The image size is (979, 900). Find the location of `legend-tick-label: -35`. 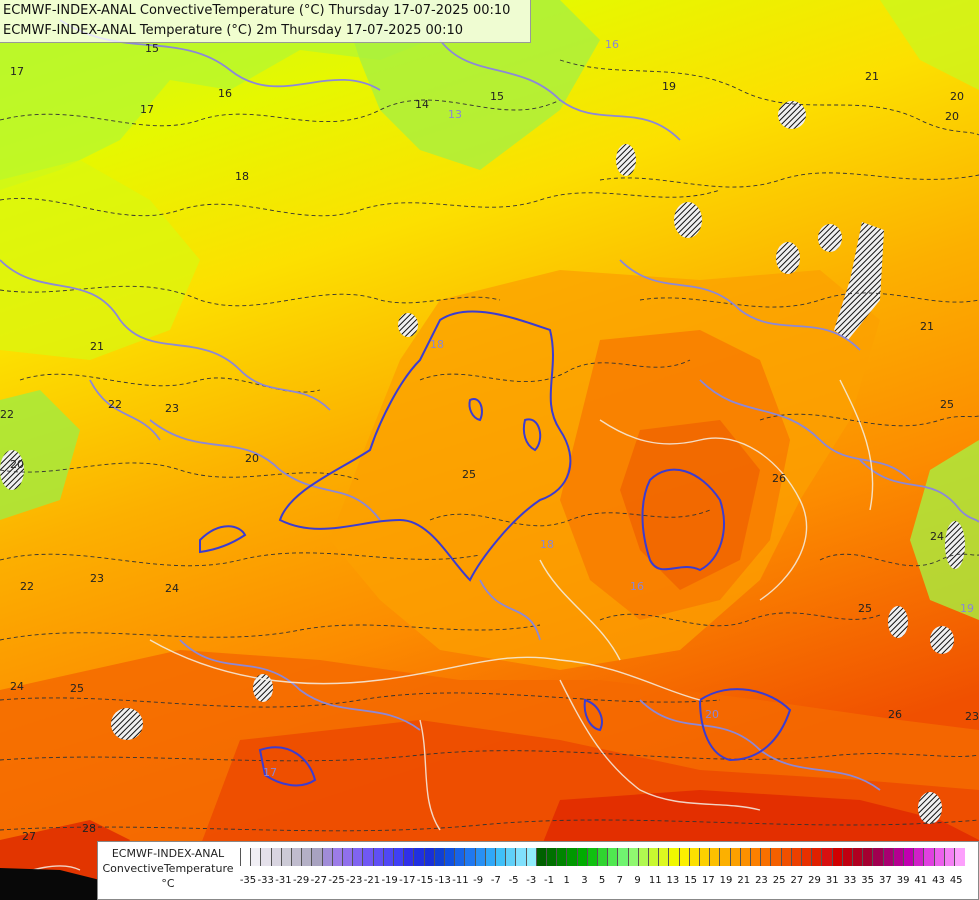

legend-tick-label: -35 is located at coordinates (248, 880).